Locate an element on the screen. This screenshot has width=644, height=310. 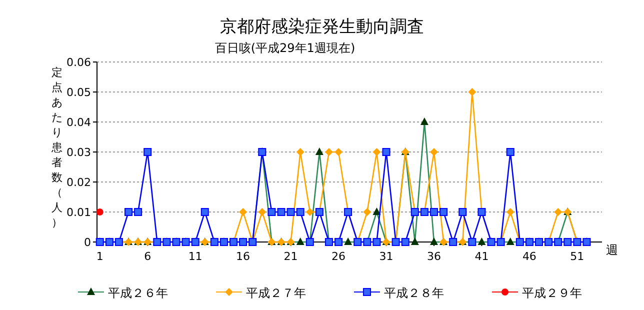
x-tick-label: 21 is located at coordinates (291, 256).